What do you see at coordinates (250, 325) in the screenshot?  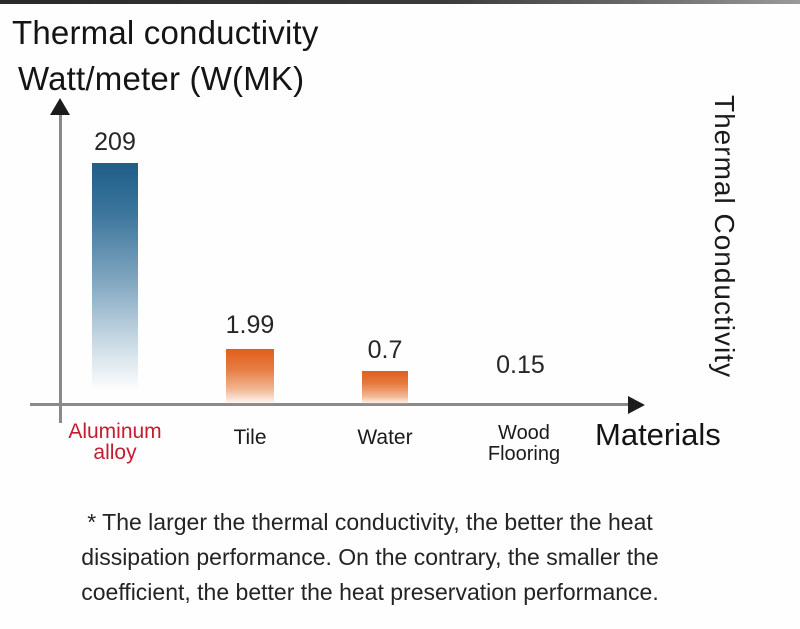 I see `value-label-tile: 1.99` at bounding box center [250, 325].